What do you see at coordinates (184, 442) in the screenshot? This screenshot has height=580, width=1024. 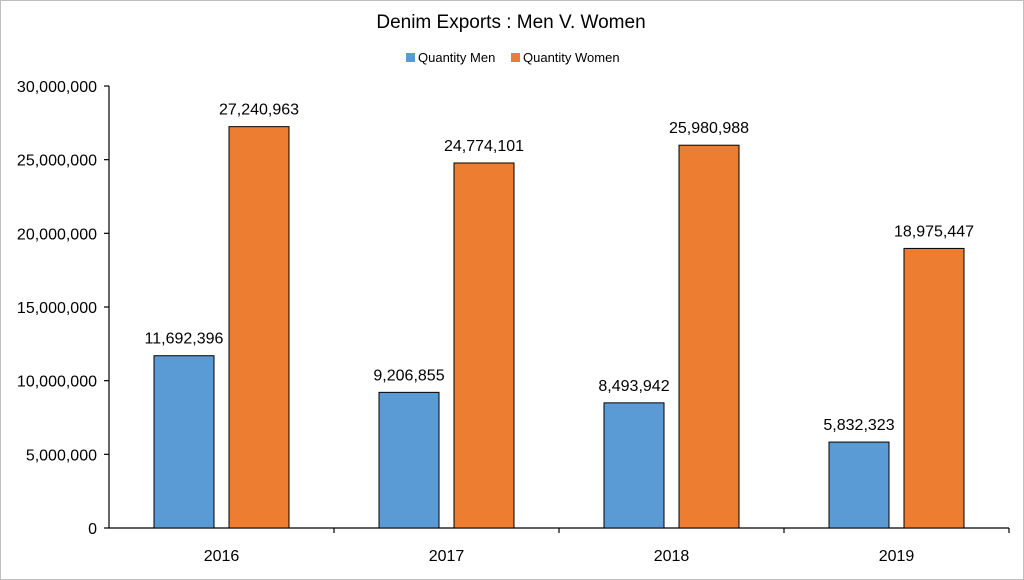 I see `bar-men-2016` at bounding box center [184, 442].